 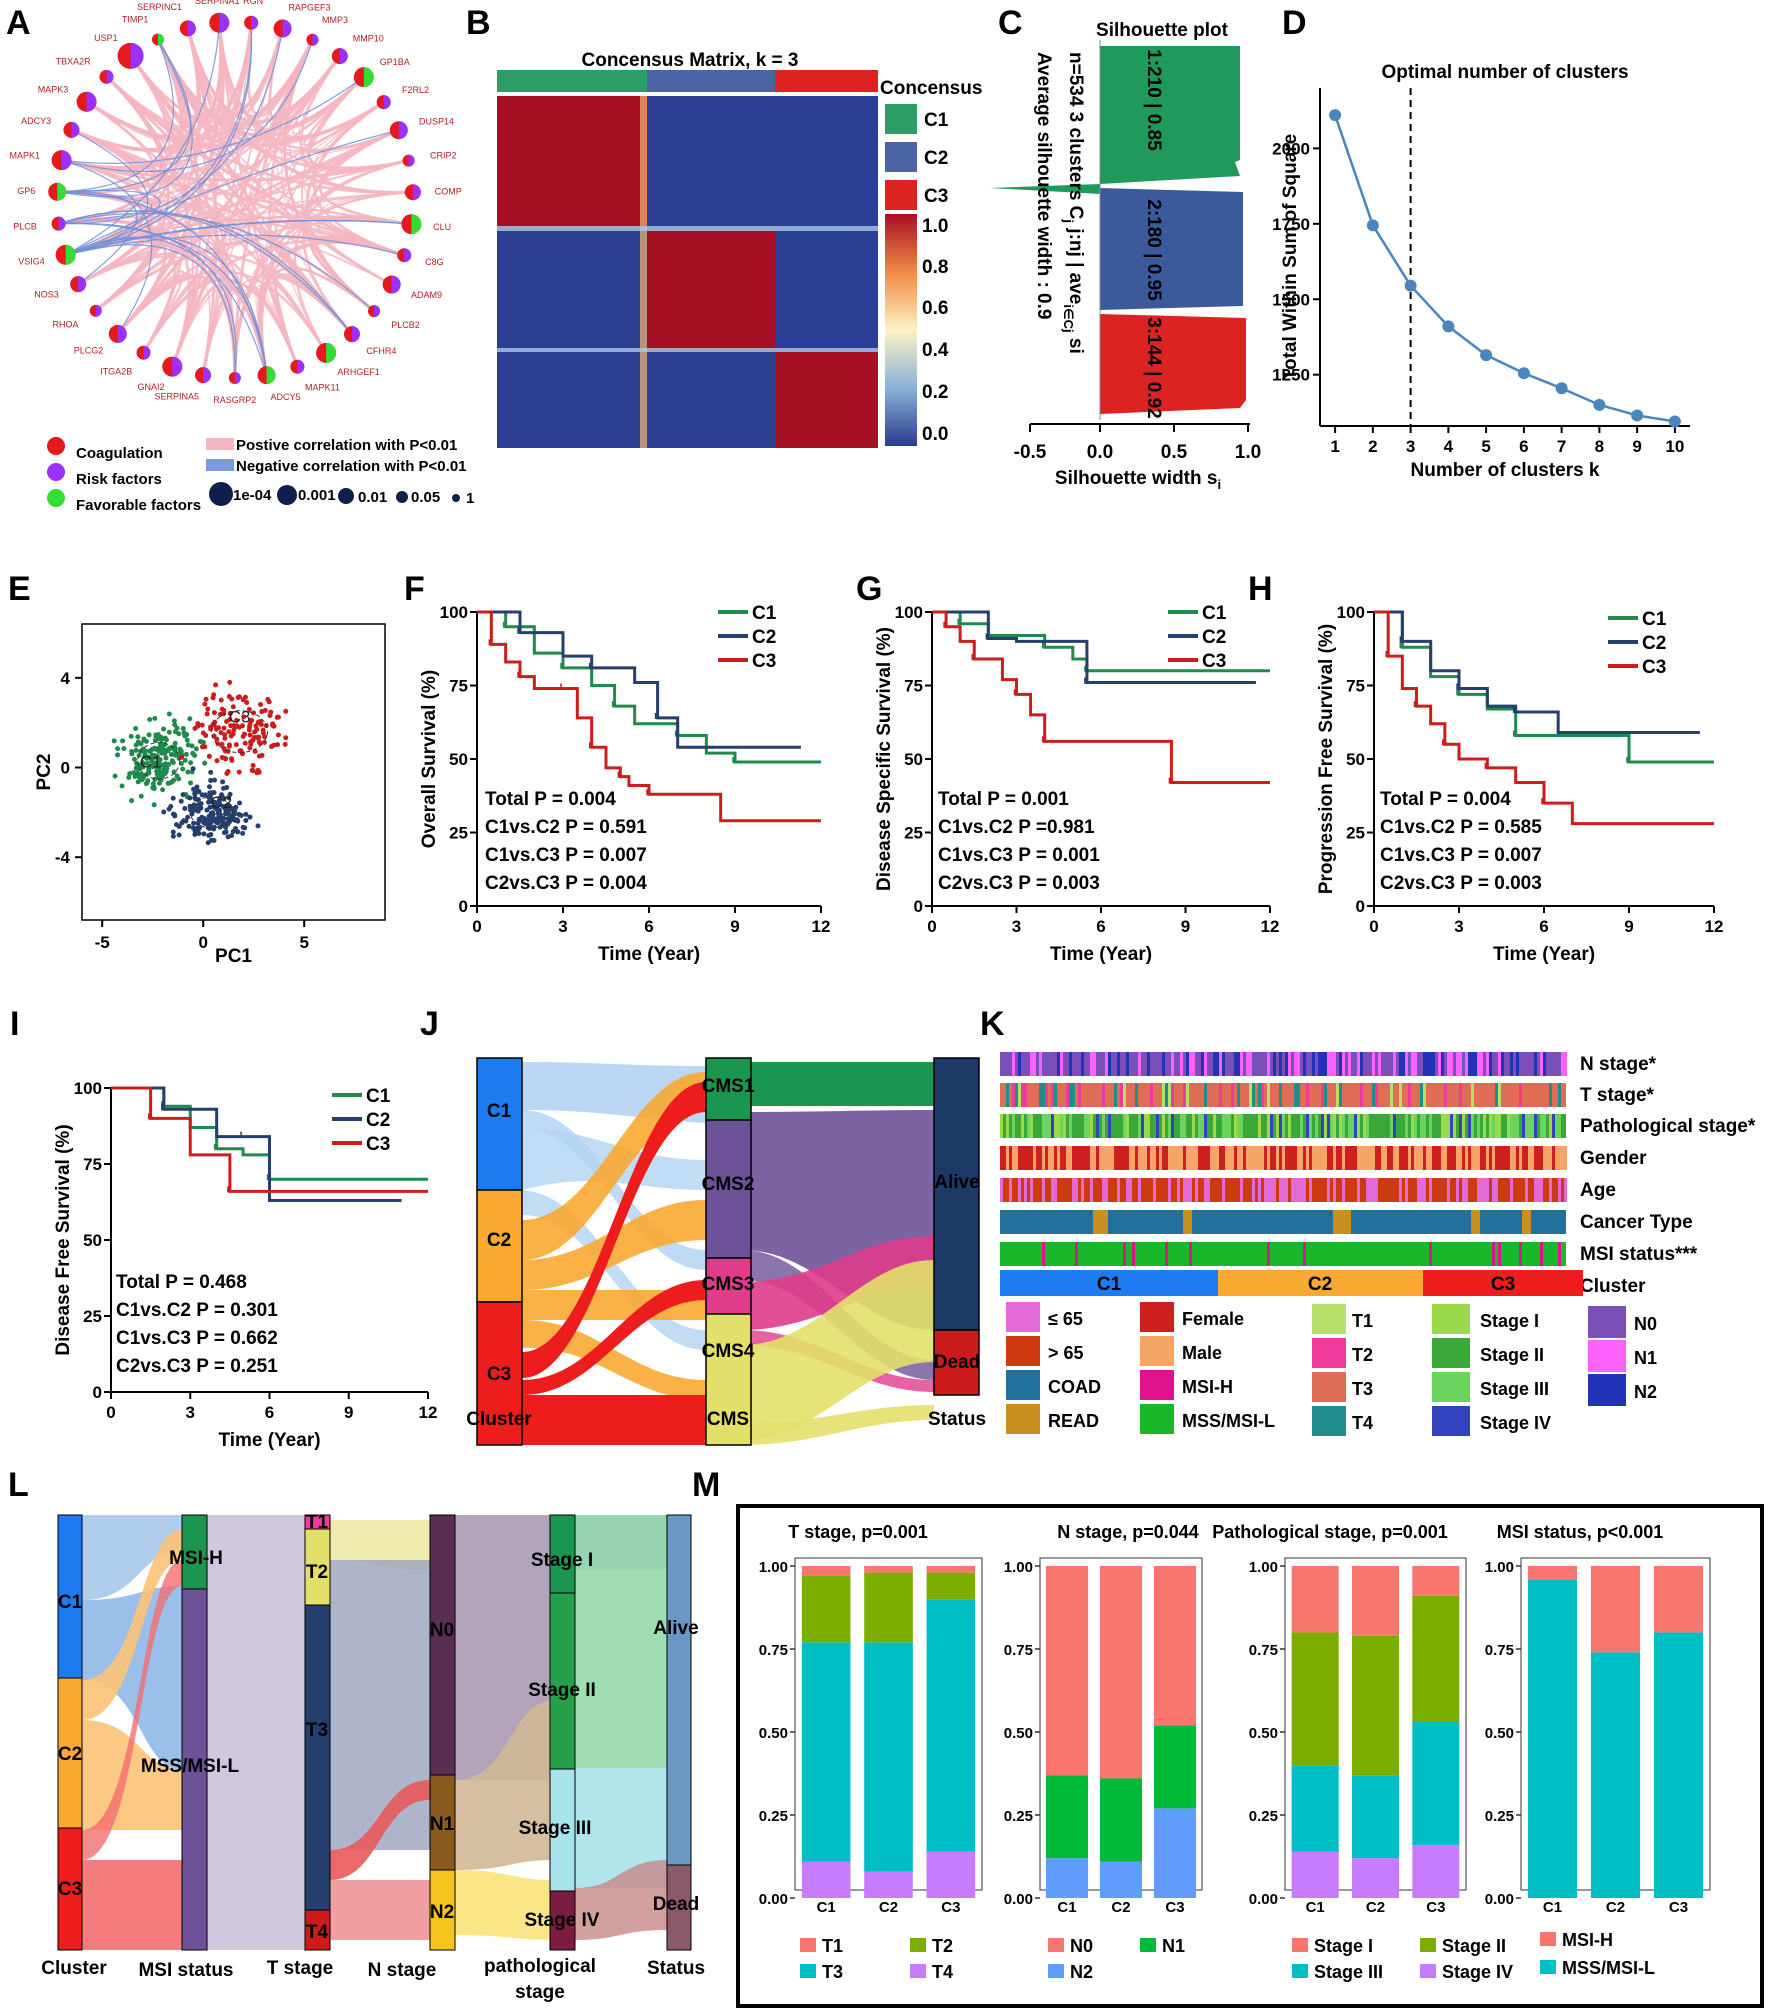 I want to click on pca-xtick-label: 0, so click(x=202, y=942).